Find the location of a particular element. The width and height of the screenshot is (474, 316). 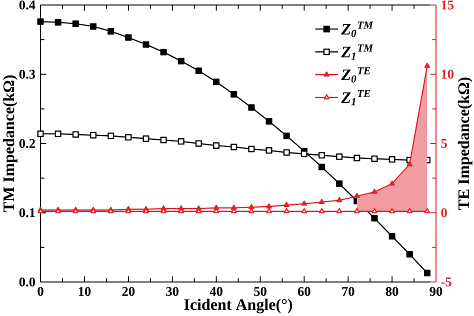

x-tick-label: 40 is located at coordinates (216, 291).